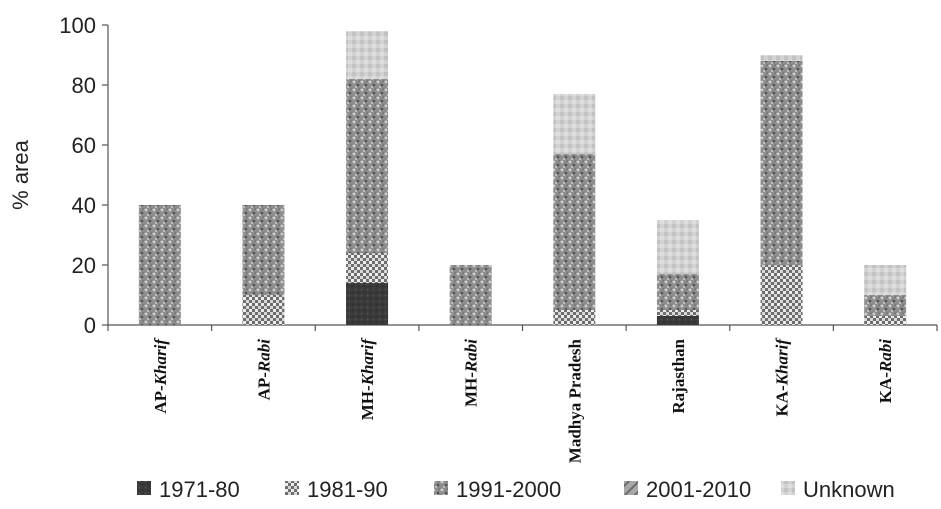  Describe the element at coordinates (471, 373) in the screenshot. I see `x-tick-label: MH-Rabi` at that location.